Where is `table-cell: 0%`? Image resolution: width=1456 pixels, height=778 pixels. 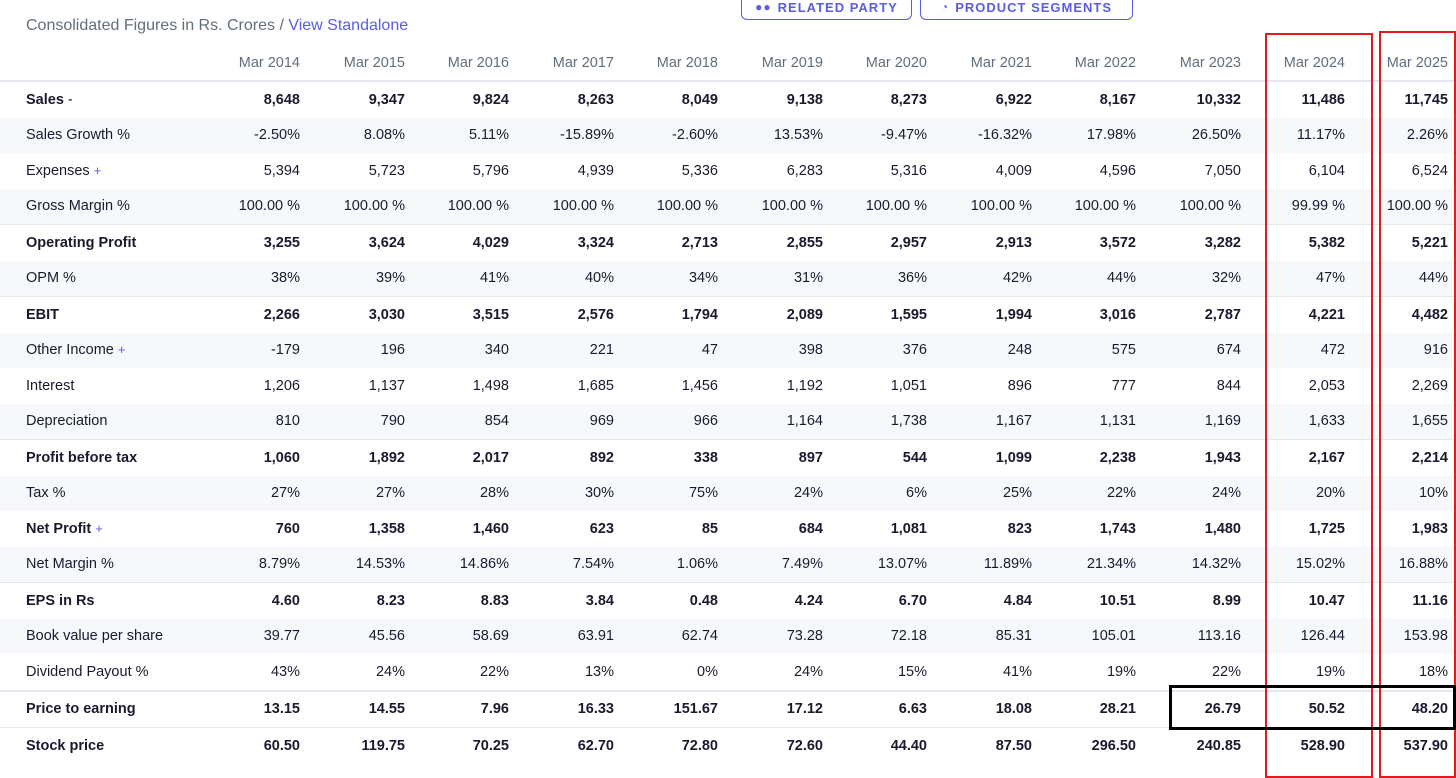
table-cell: 0% is located at coordinates (707, 671).